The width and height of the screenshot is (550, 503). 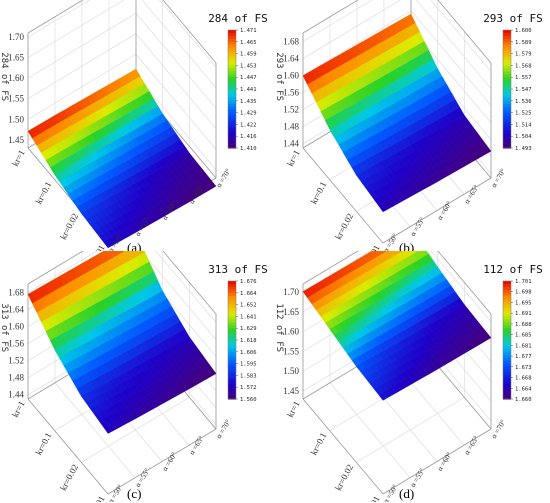 What do you see at coordinates (523, 357) in the screenshot?
I see `colorbar-tick-label: 1.677` at bounding box center [523, 357].